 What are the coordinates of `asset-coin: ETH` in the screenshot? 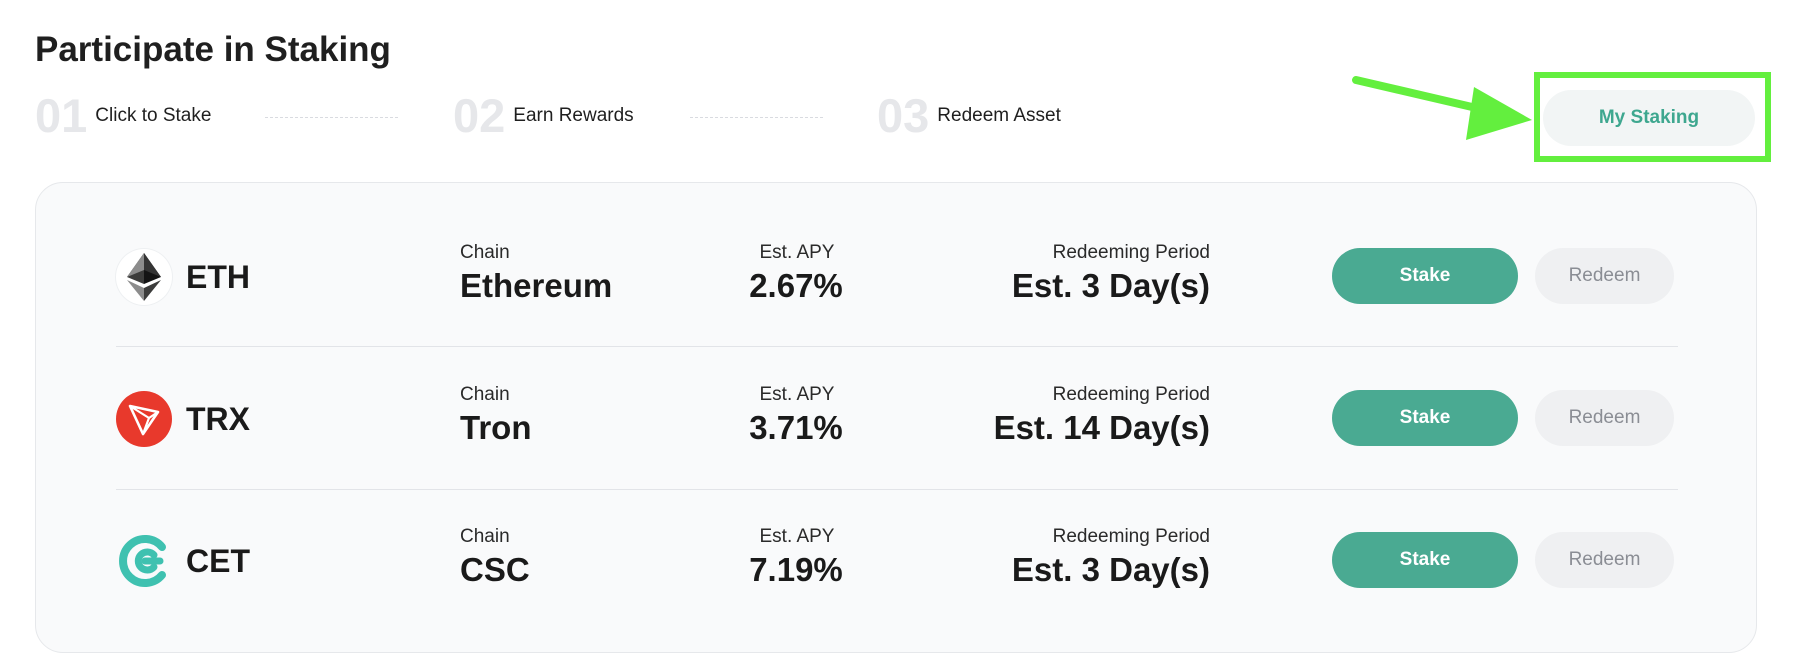 It's located at (183, 277).